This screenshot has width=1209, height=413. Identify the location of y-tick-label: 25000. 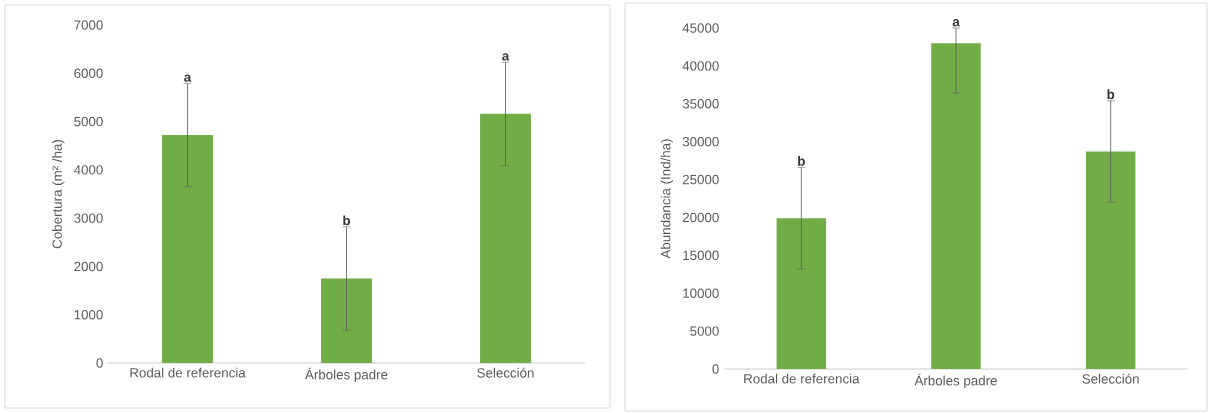
(700, 179).